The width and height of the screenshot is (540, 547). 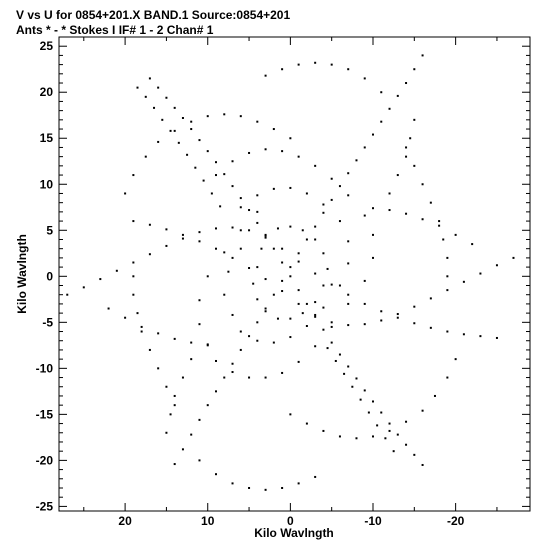 I want to click on x-tick-label: 20, so click(x=125, y=521).